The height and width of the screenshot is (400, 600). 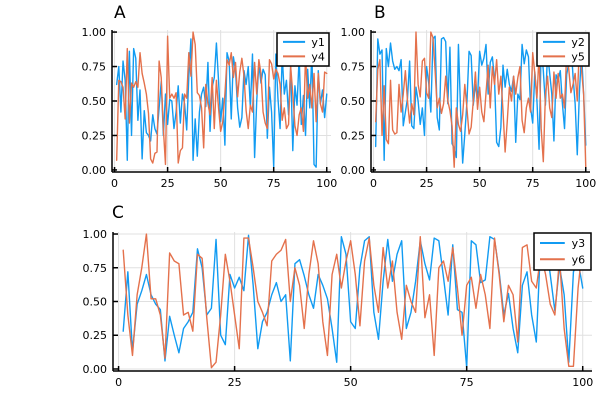 What do you see at coordinates (318, 56) in the screenshot?
I see `legend-label-y4: y4` at bounding box center [318, 56].